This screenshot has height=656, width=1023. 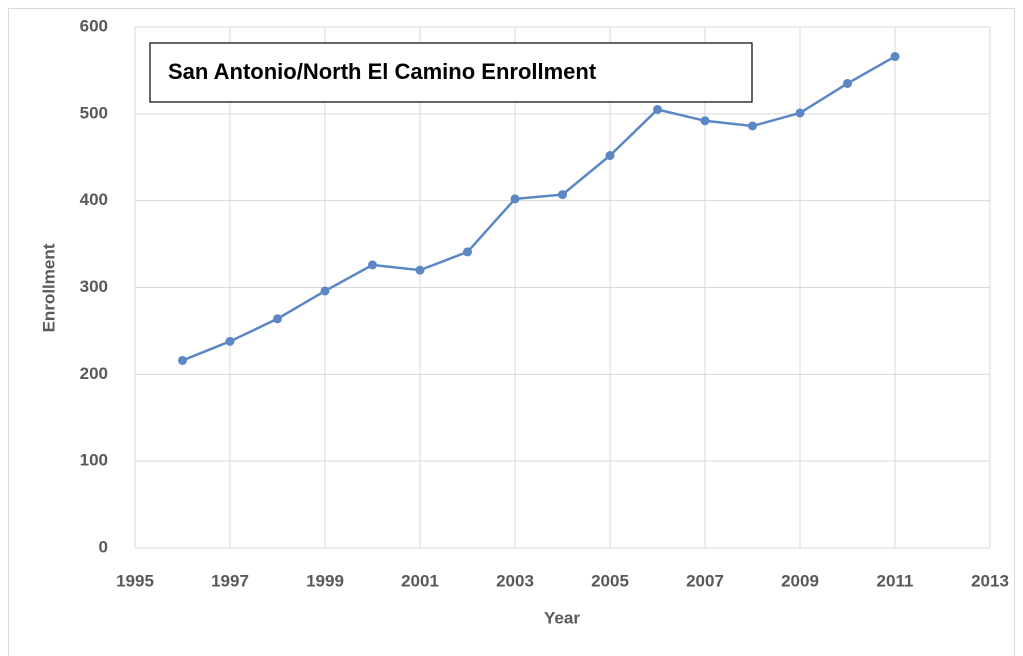 What do you see at coordinates (94, 25) in the screenshot?
I see `y-tick-label: 600` at bounding box center [94, 25].